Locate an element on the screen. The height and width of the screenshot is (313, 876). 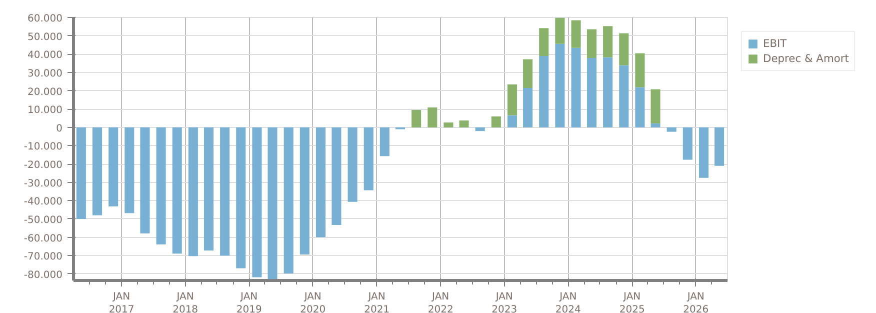
y-tick-label: -10.000 is located at coordinates (43, 147).